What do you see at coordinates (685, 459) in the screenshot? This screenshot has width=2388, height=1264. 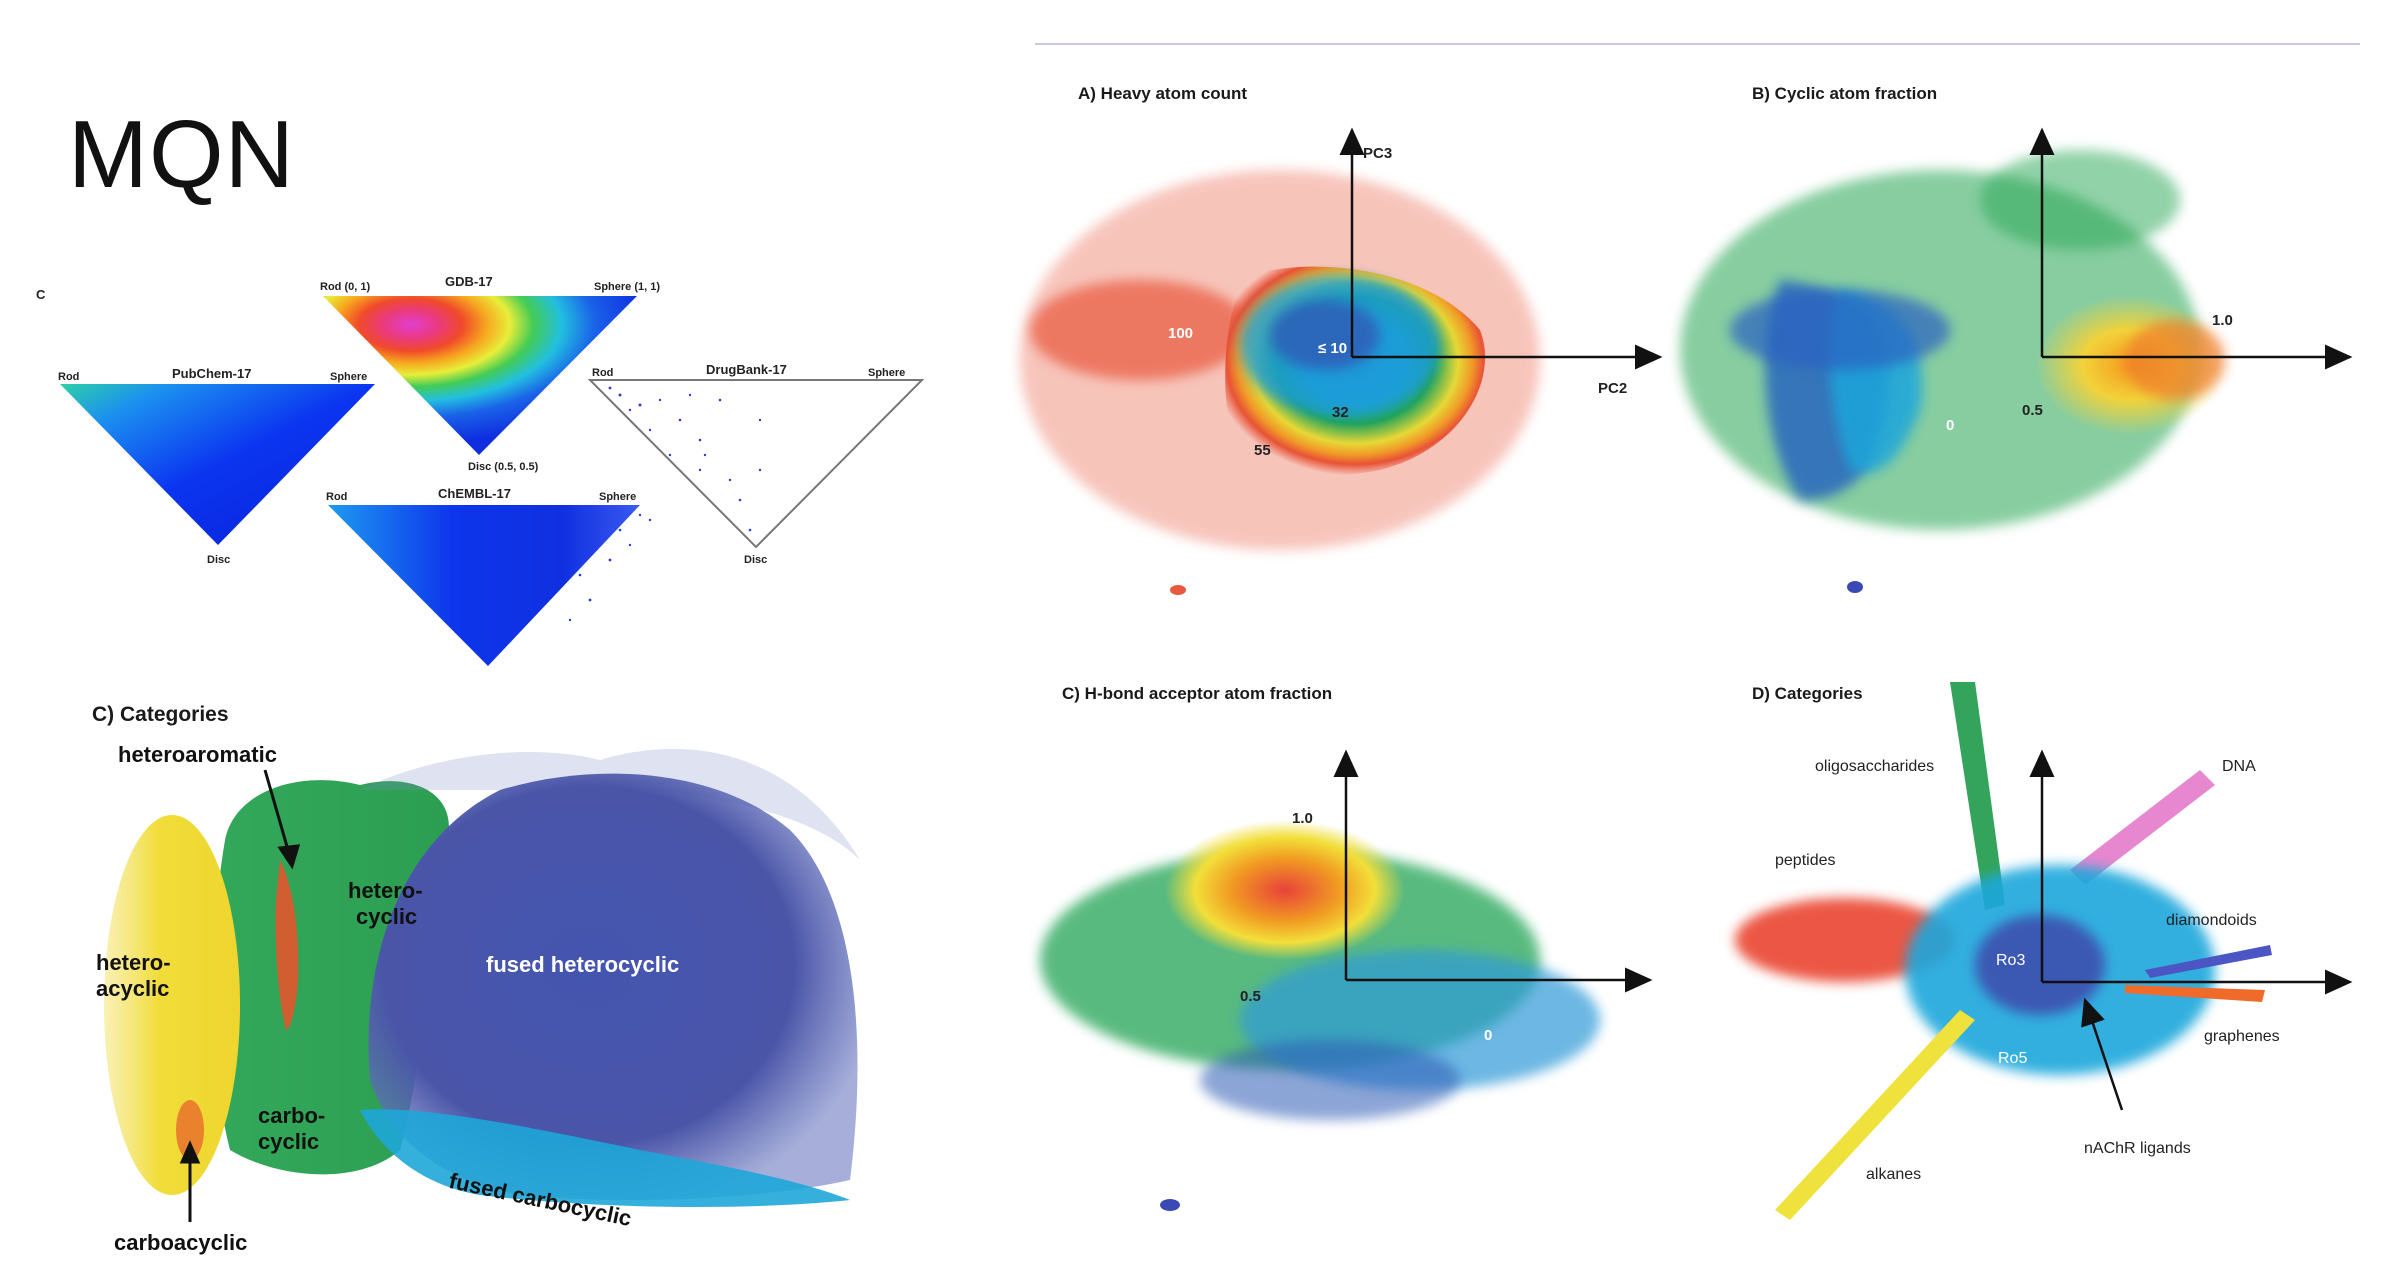 I see `drugbank-points` at bounding box center [685, 459].